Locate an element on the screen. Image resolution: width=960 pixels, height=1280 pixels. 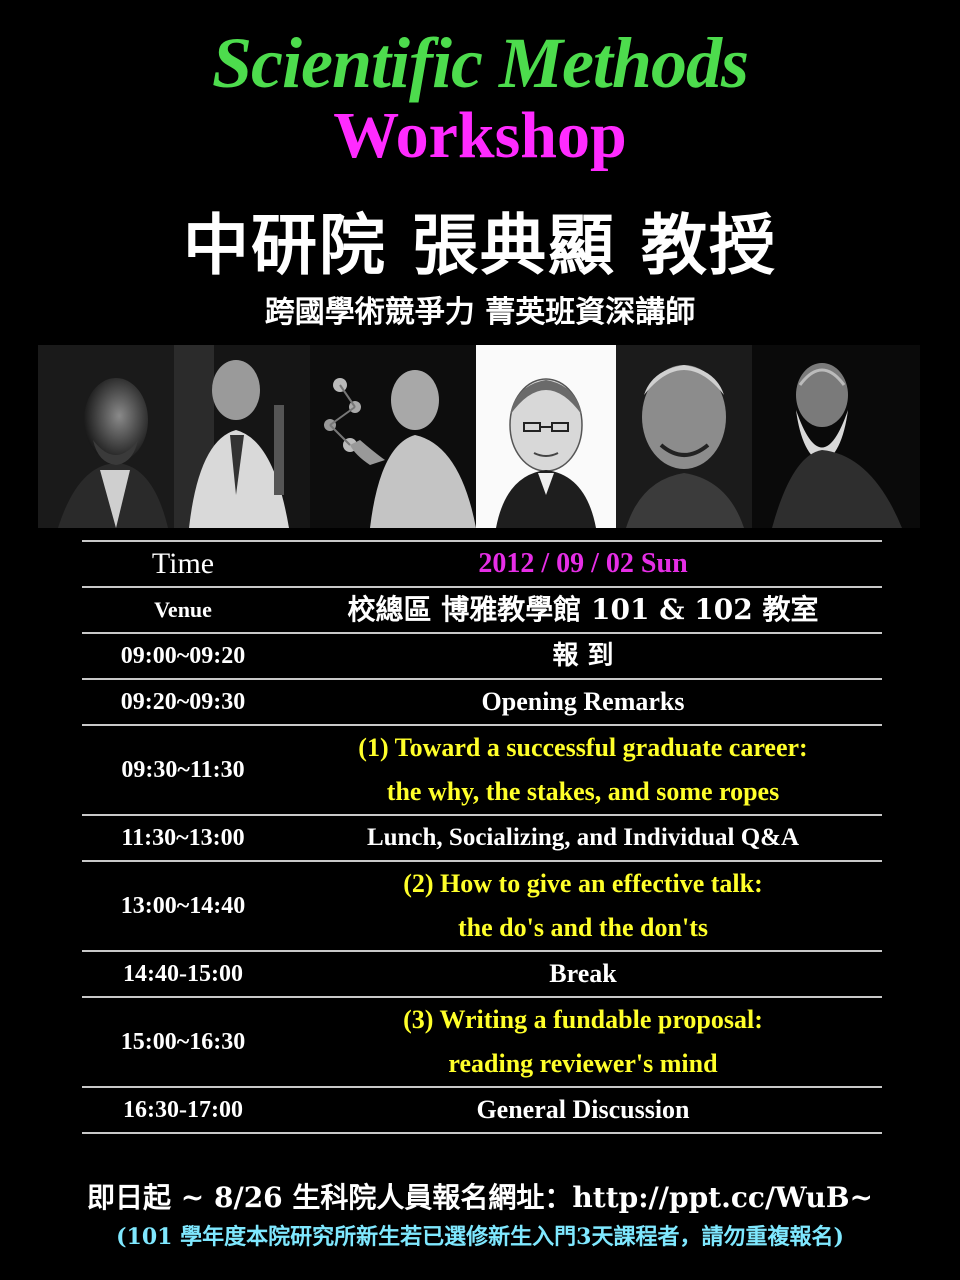
table-row: 16:30-17:00 General Discussion is located at coordinates (482, 1110).